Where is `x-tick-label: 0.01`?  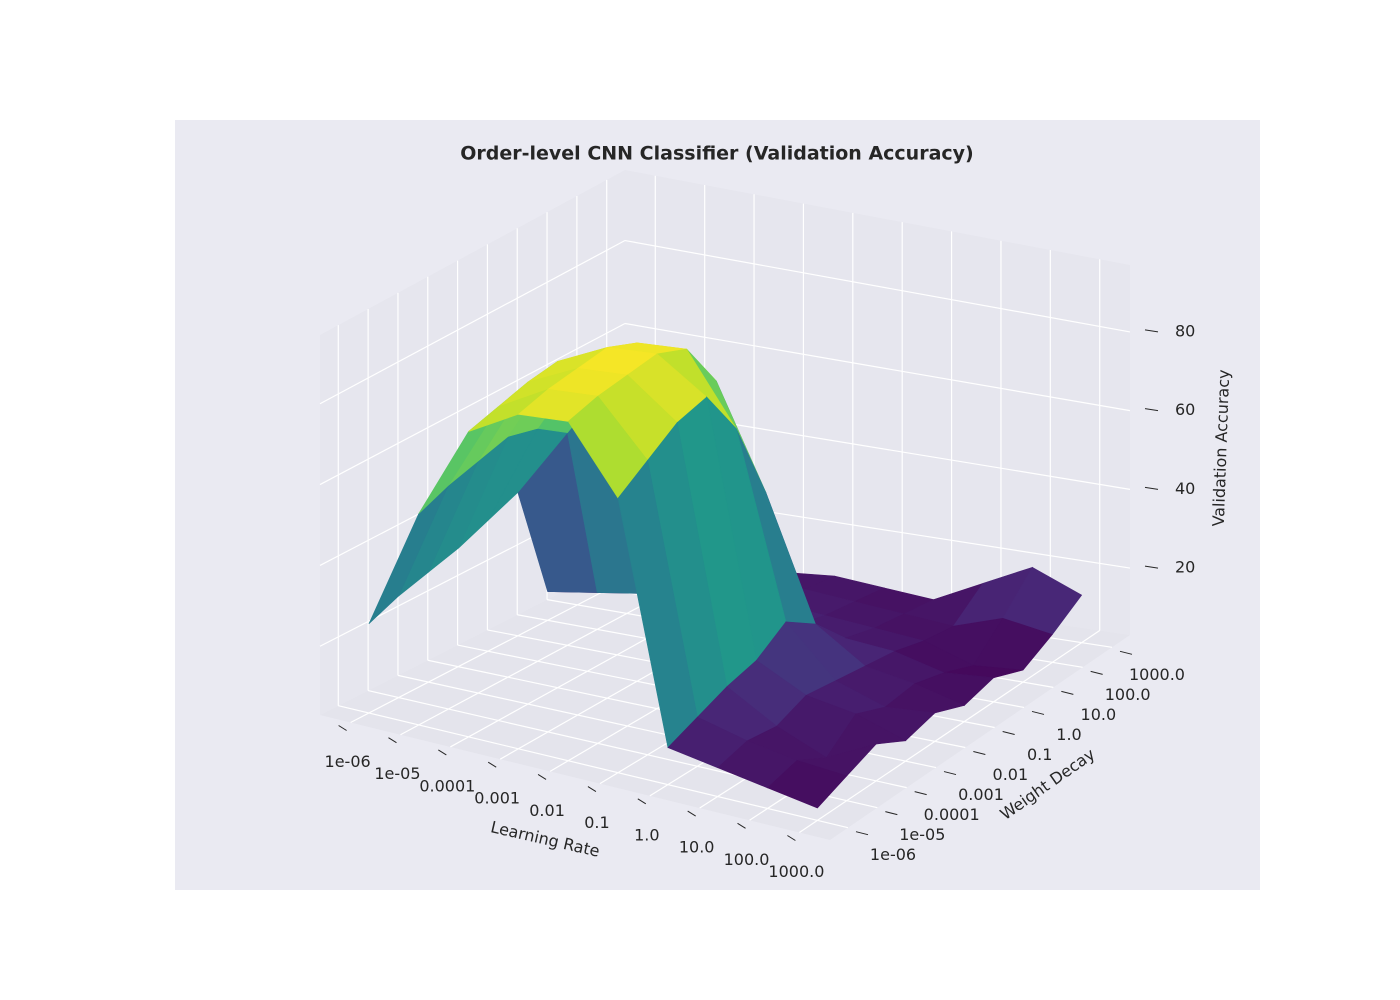 x-tick-label: 0.01 is located at coordinates (547, 810).